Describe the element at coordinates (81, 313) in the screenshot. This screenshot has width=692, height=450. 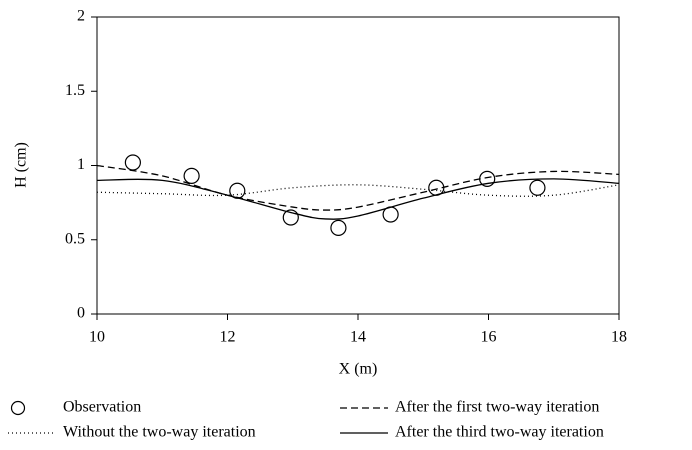
I see `y-tick-label: 0` at that location.